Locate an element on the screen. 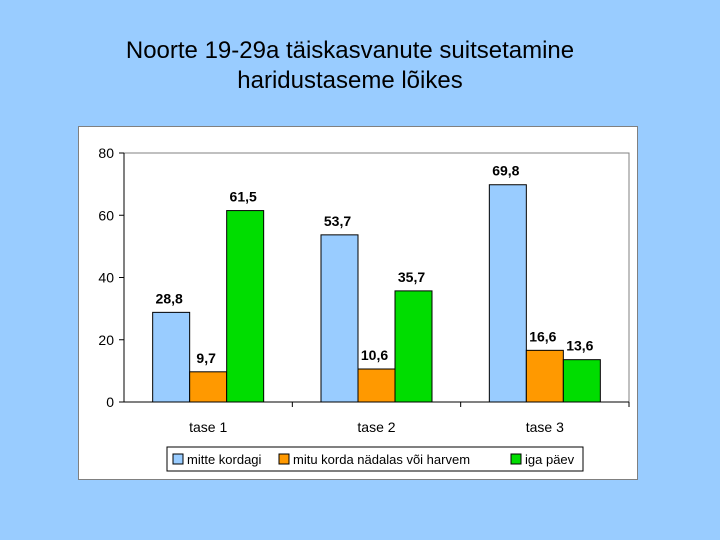 This screenshot has width=720, height=540. title-line-1: Noorte 19-29a täiskasvanute suitsetamine is located at coordinates (350, 50).